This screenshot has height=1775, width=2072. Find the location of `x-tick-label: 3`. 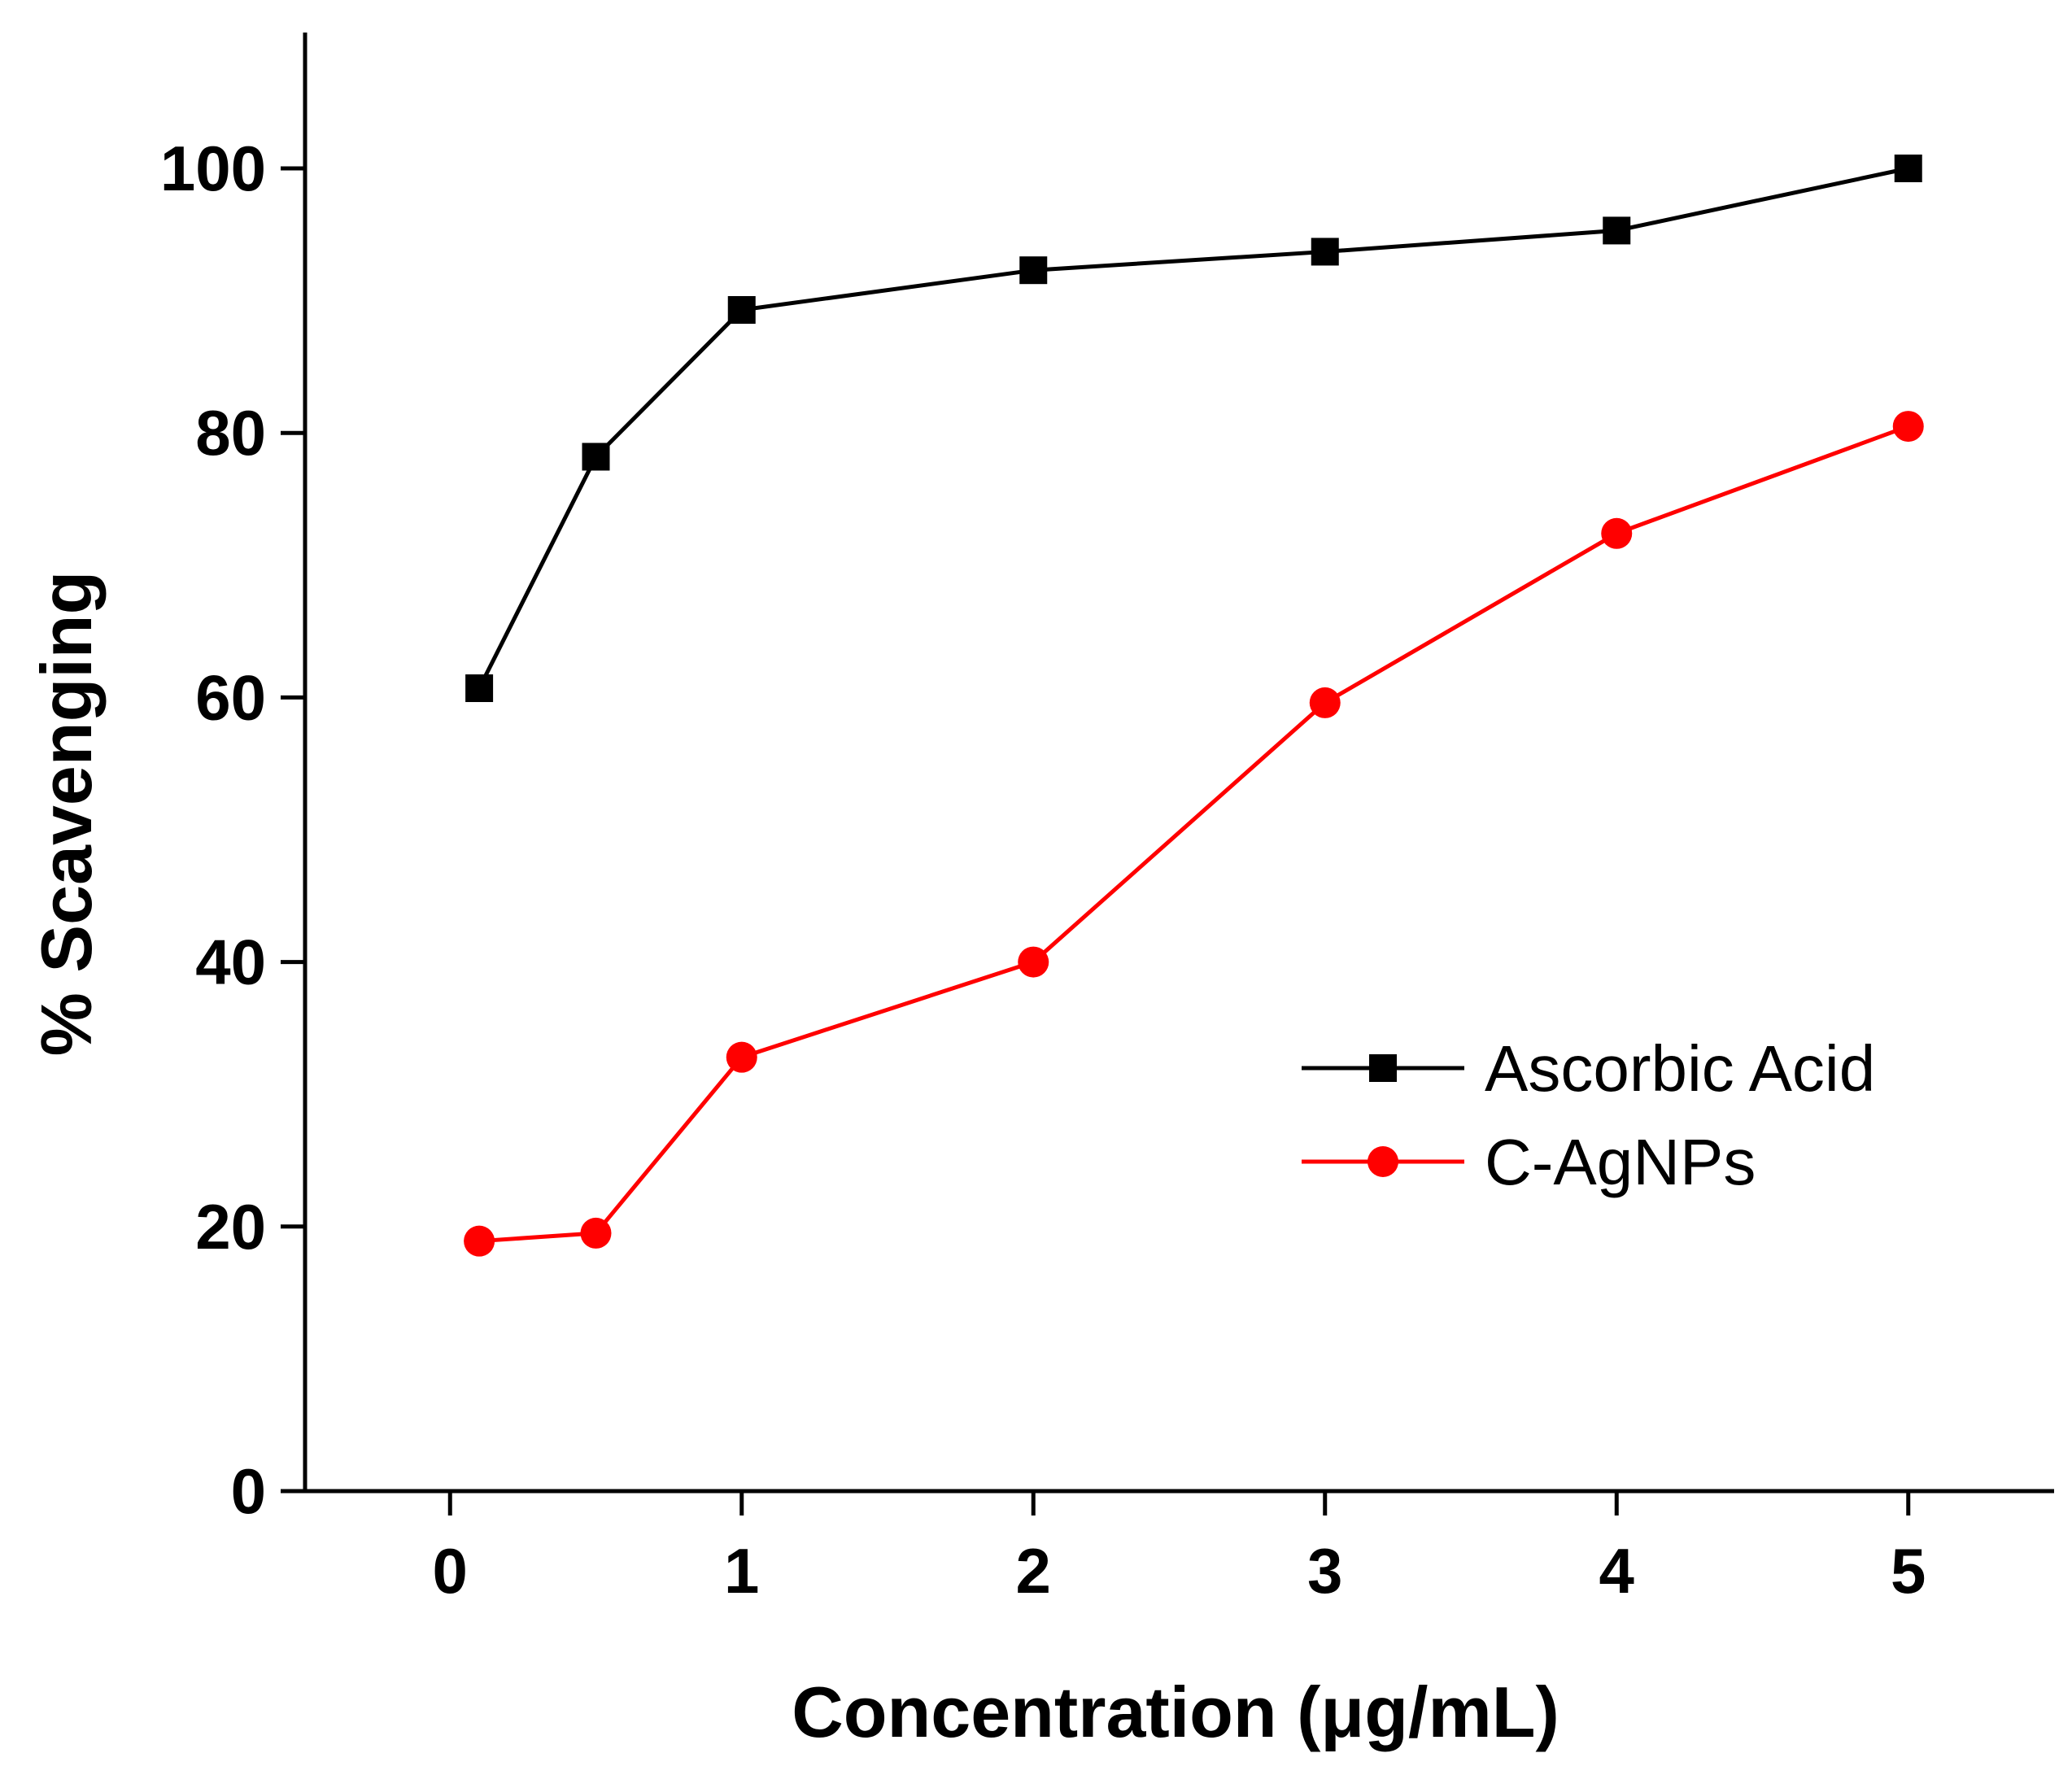

x-tick-label: 3 is located at coordinates (1324, 1571).